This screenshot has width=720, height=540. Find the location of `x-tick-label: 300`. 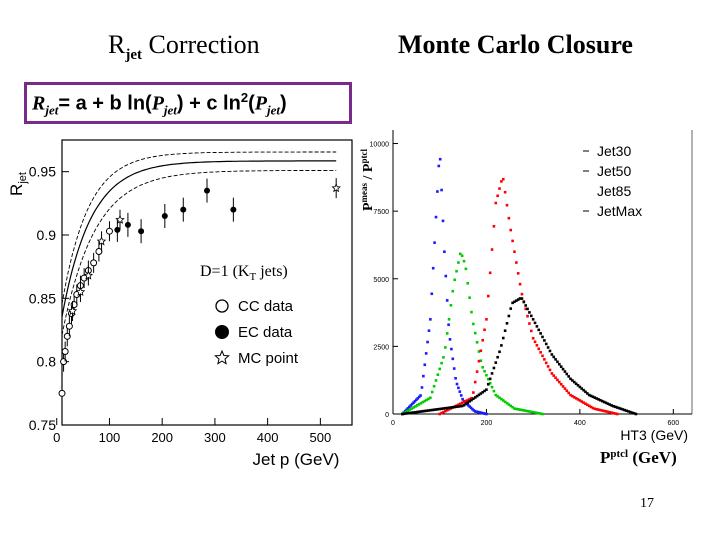

x-tick-label: 300 is located at coordinates (215, 437).